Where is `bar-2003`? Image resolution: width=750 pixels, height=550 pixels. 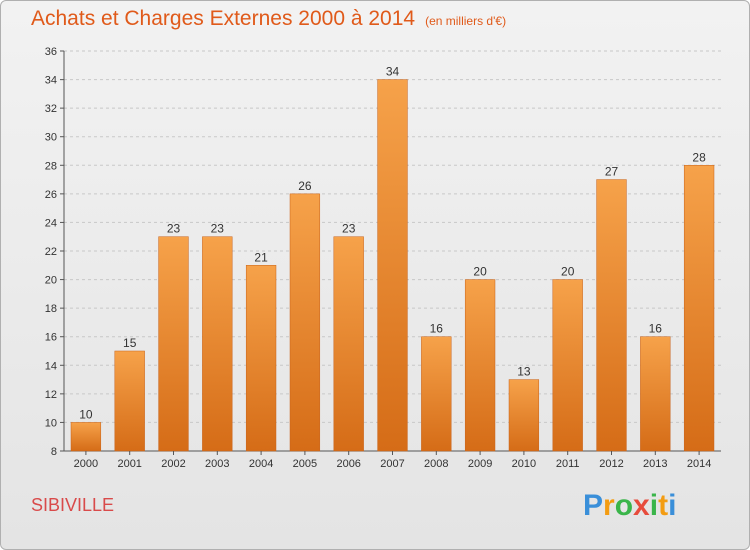
bar-2003 is located at coordinates (217, 344).